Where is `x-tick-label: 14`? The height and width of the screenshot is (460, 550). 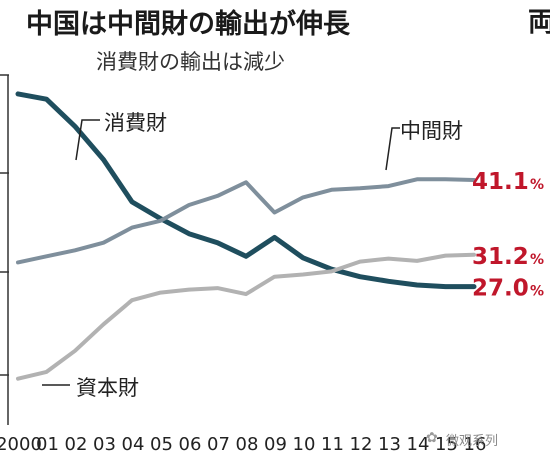 x-tick-label: 14 is located at coordinates (418, 444).